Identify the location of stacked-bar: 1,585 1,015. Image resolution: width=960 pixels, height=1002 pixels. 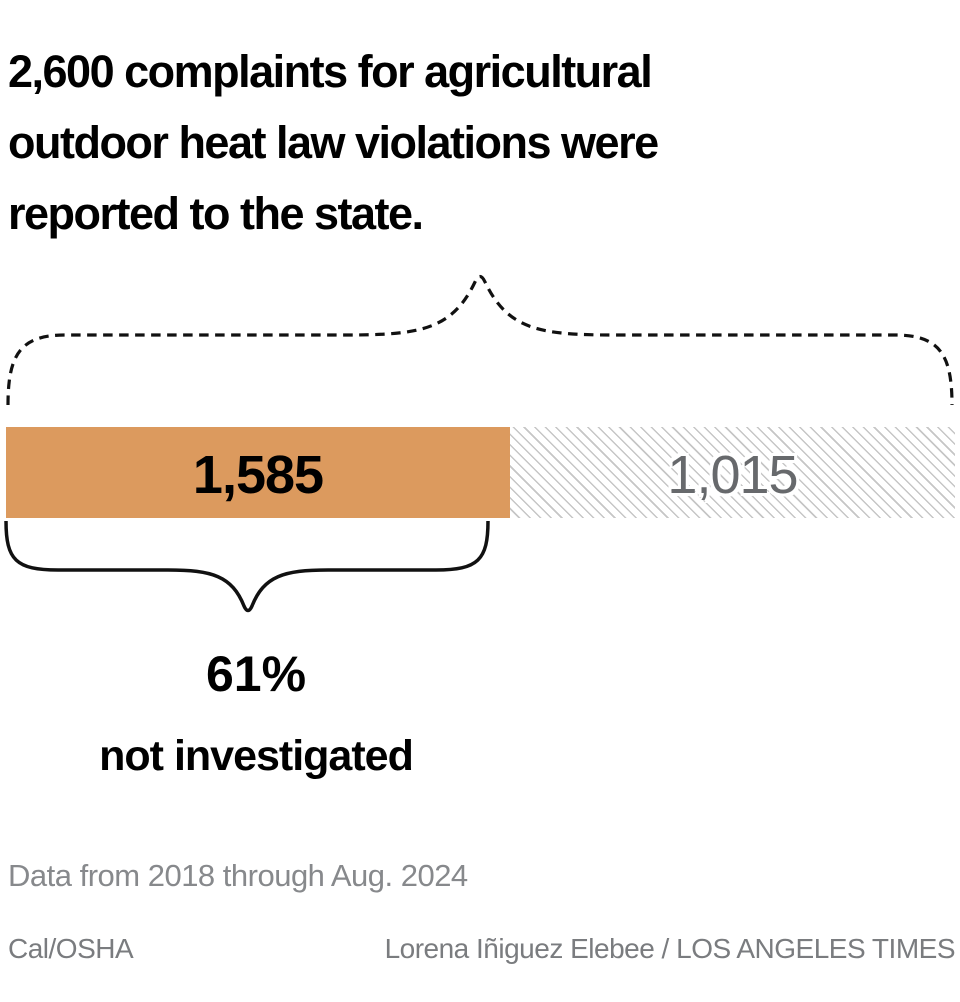
(480, 472).